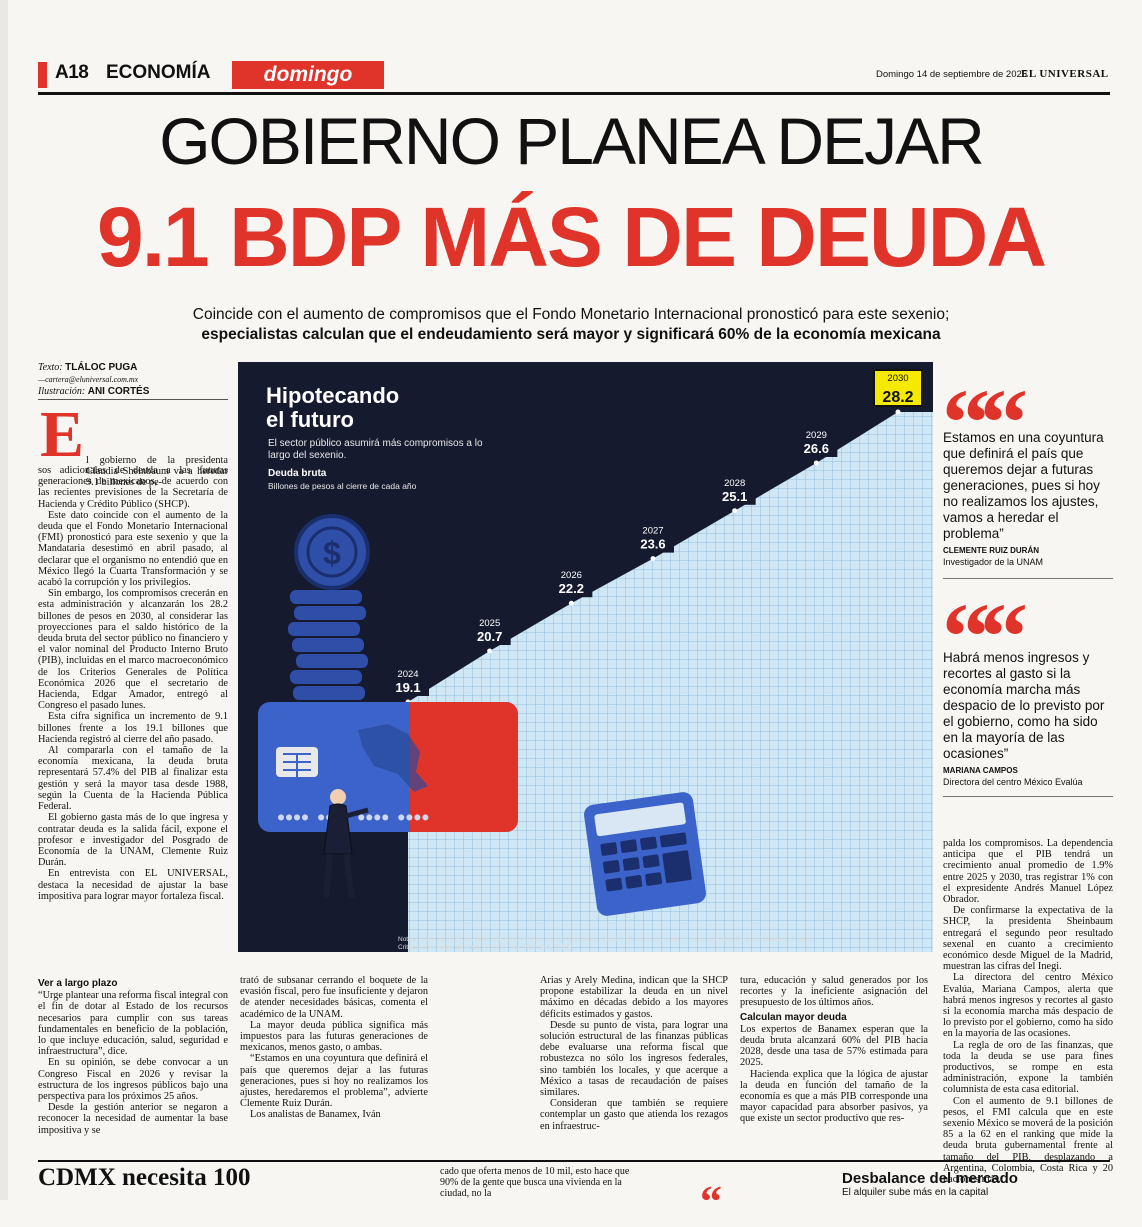  I want to click on headline-line-2: 9.1 BDP MÁS DE DEUDA, so click(572, 237).